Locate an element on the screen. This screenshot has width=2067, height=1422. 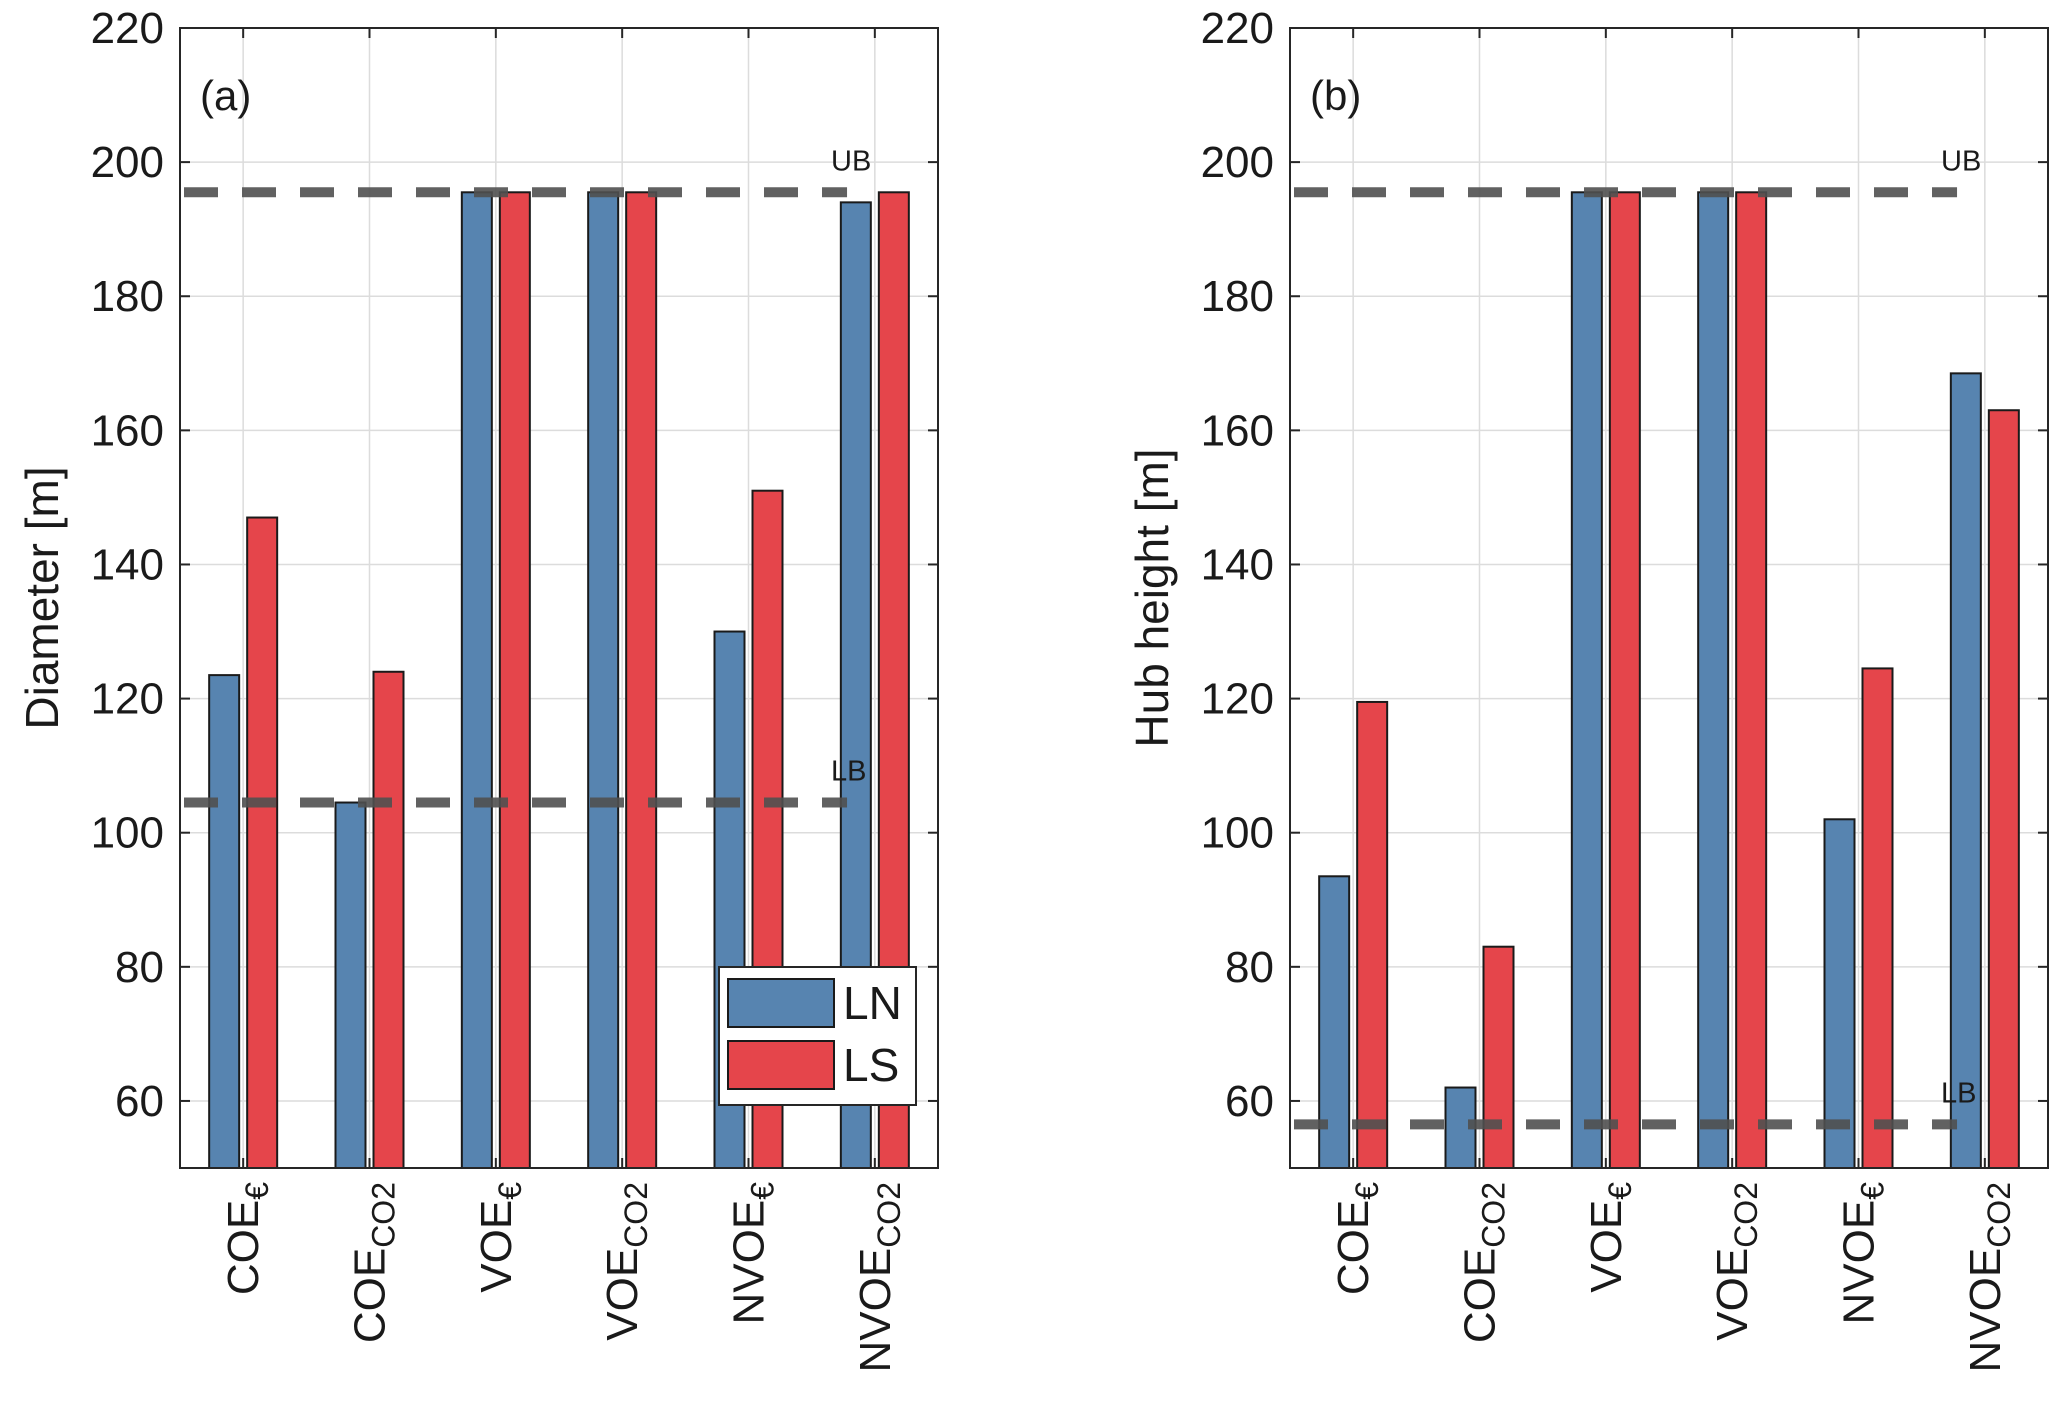
legend: LN LS is located at coordinates (817, 1036).